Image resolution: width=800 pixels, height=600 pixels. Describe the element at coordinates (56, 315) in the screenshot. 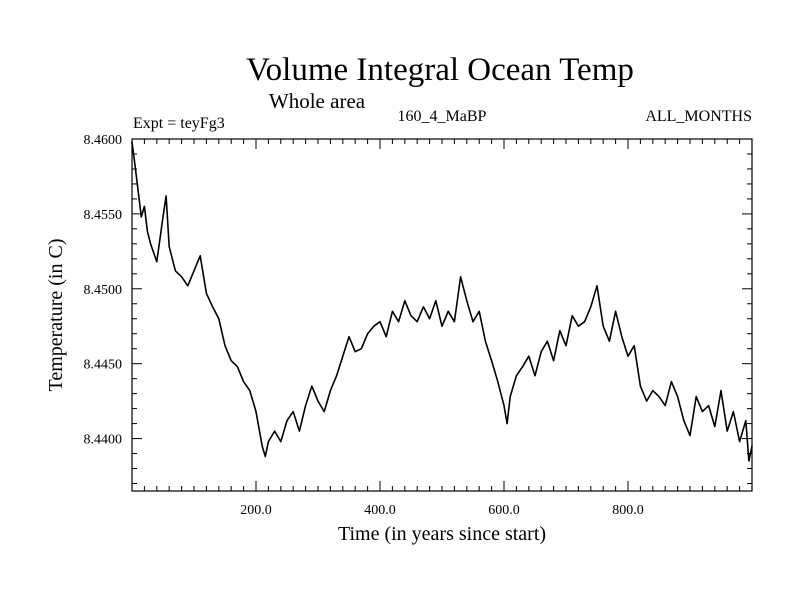

I see `y-axis-label: Temperature (in C)` at that location.